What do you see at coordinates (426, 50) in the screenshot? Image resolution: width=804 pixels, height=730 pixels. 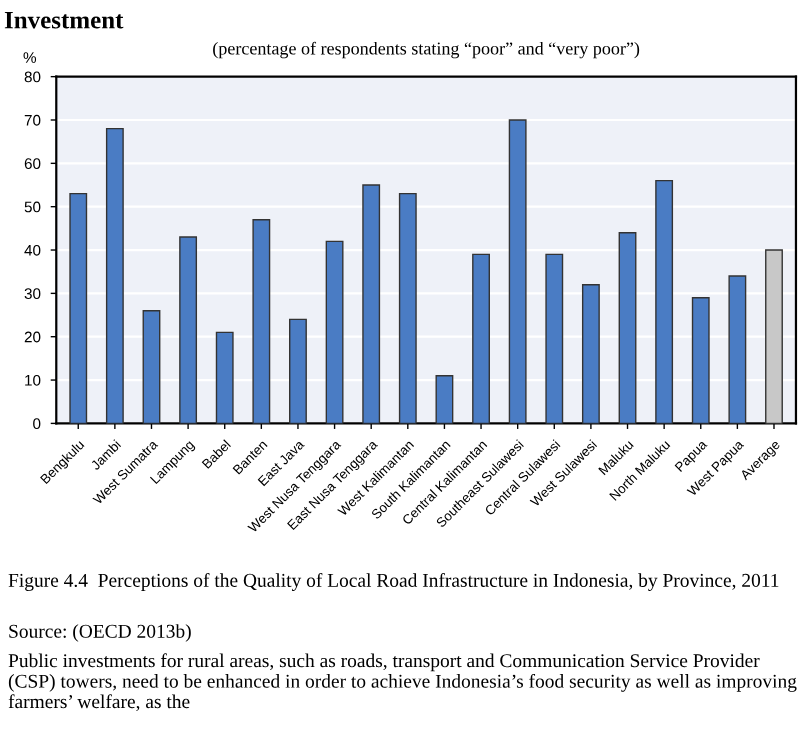 I see `chart-subtitle: (percentage of respondents stating “poor” and “very poor”)` at bounding box center [426, 50].